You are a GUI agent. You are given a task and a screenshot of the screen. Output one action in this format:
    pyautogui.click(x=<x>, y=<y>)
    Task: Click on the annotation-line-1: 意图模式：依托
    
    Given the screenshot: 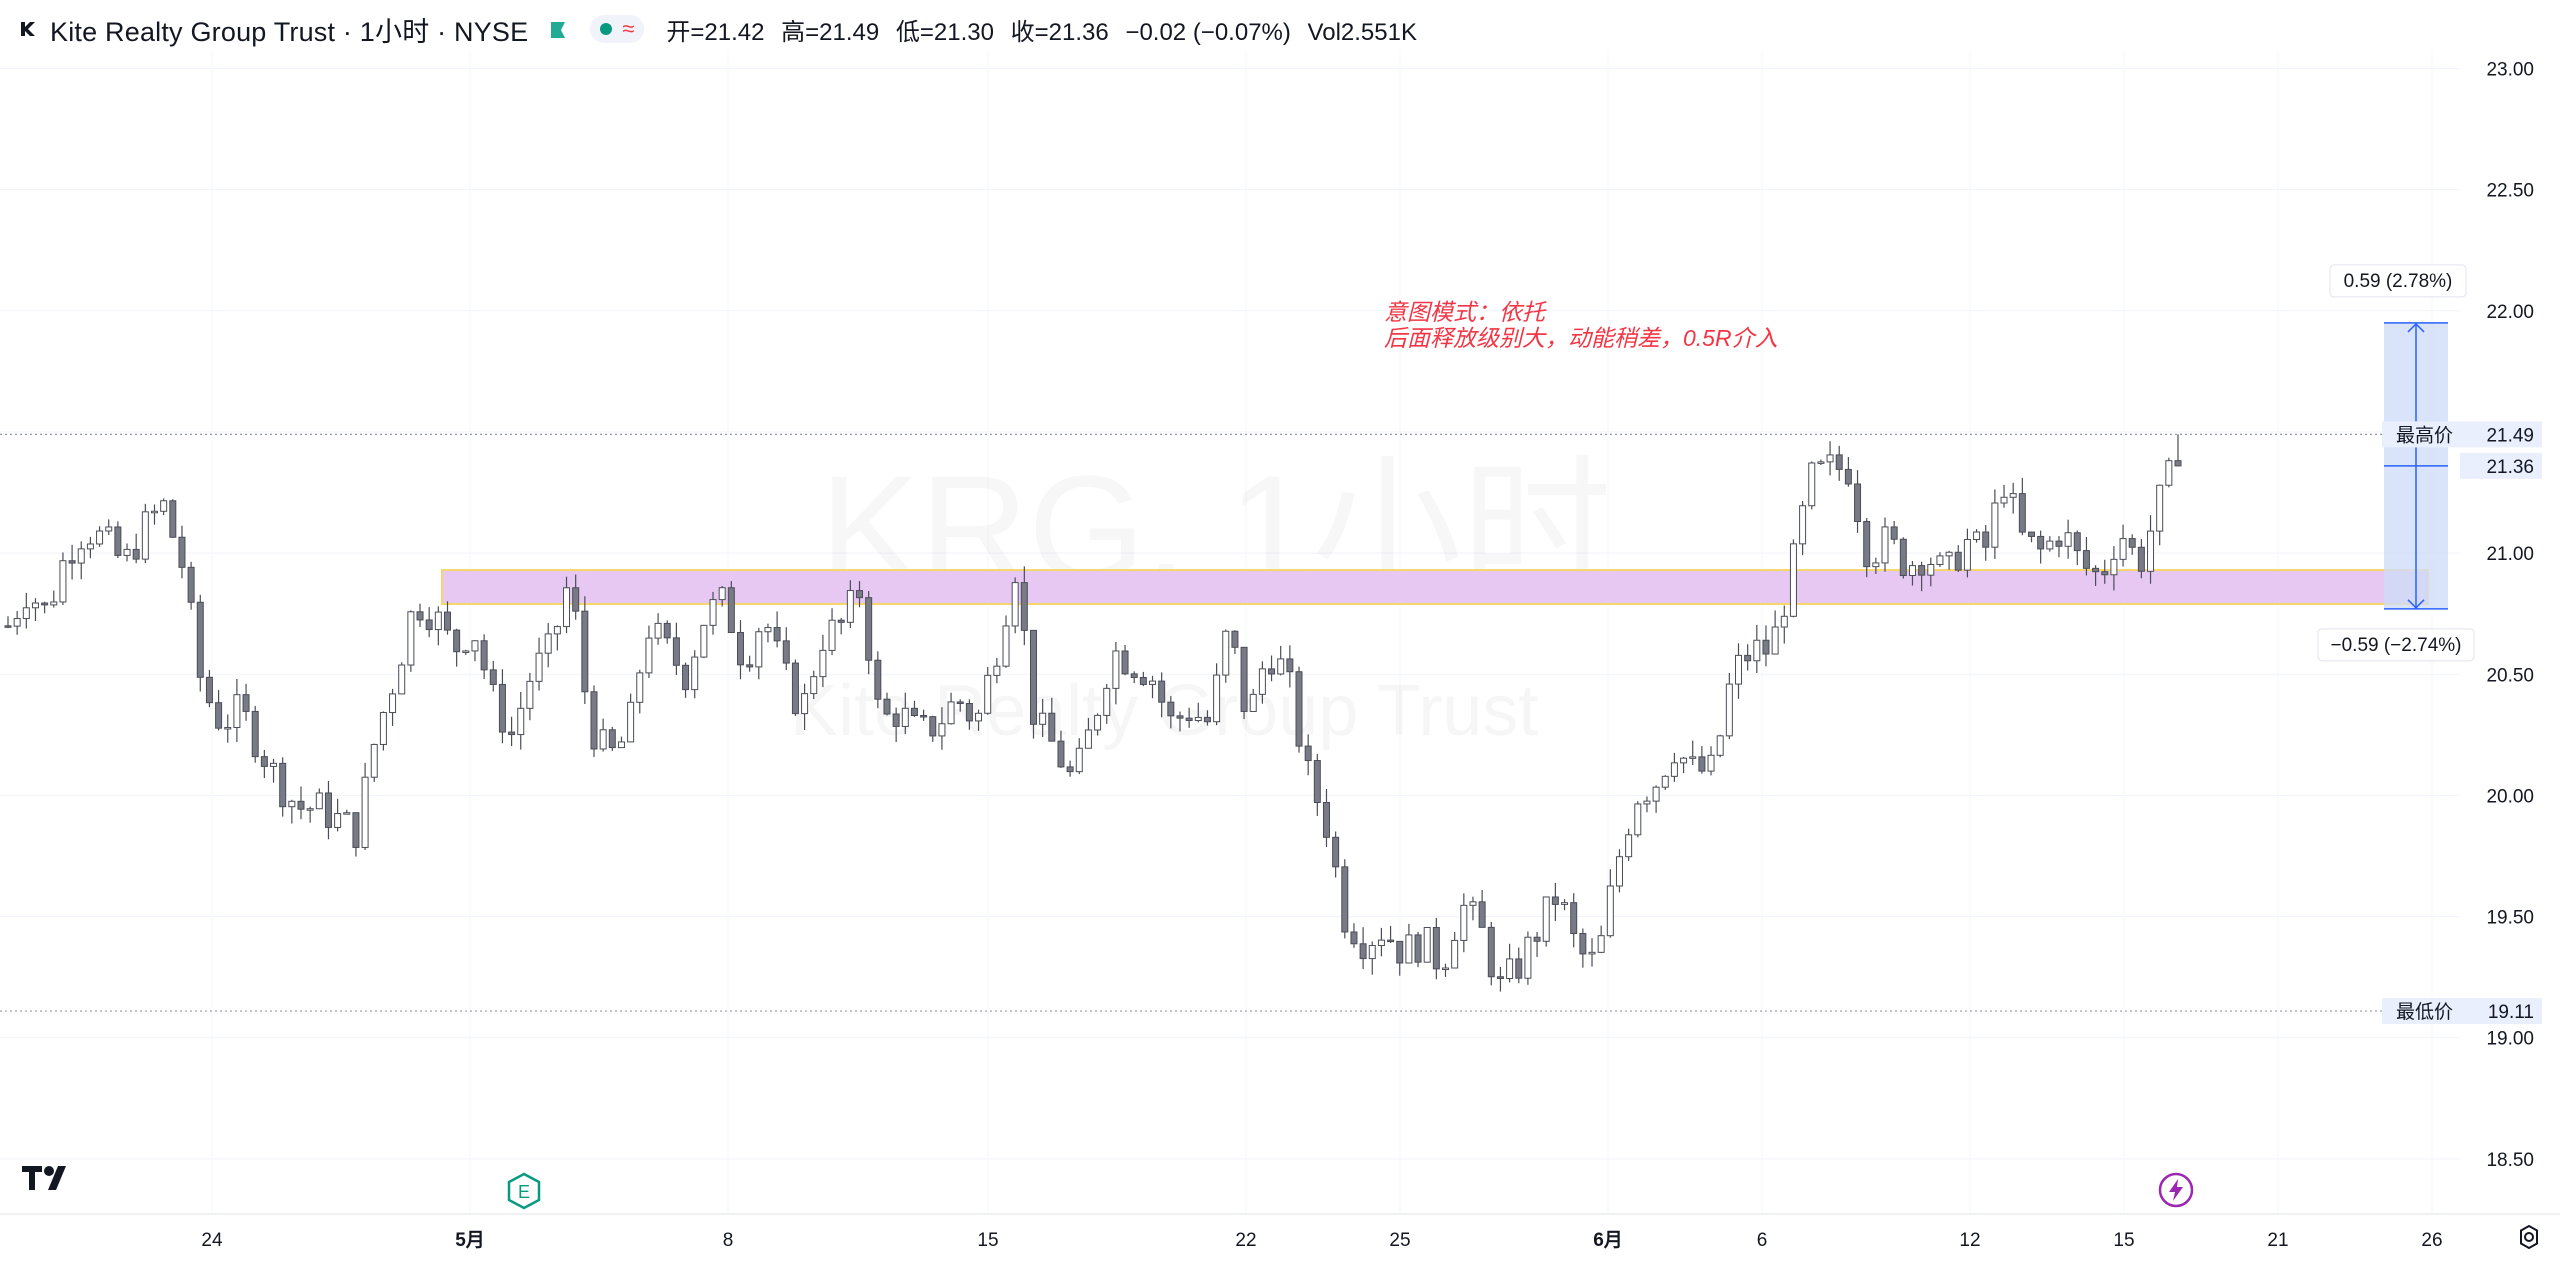 What is the action you would take?
    pyautogui.click(x=1465, y=312)
    